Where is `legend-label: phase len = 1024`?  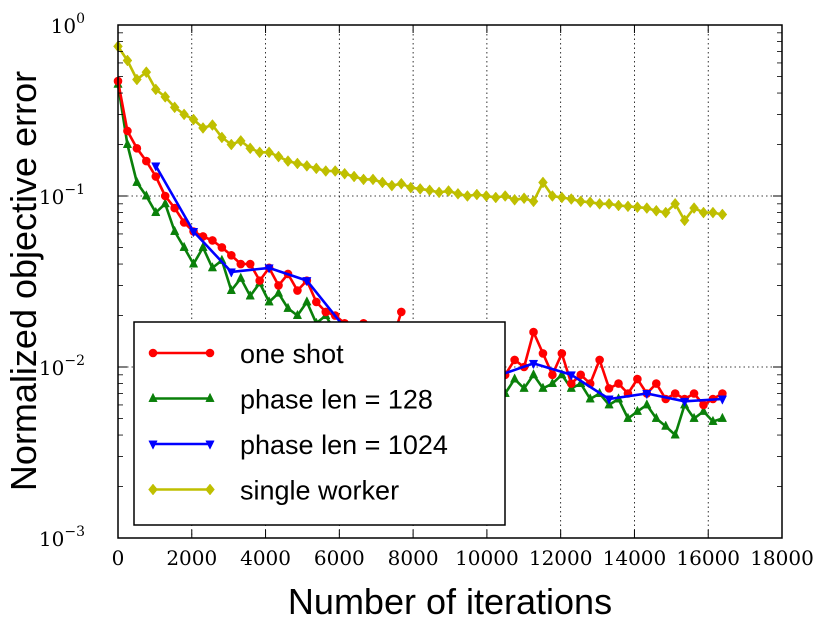
legend-label: phase len = 1024 is located at coordinates (344, 445).